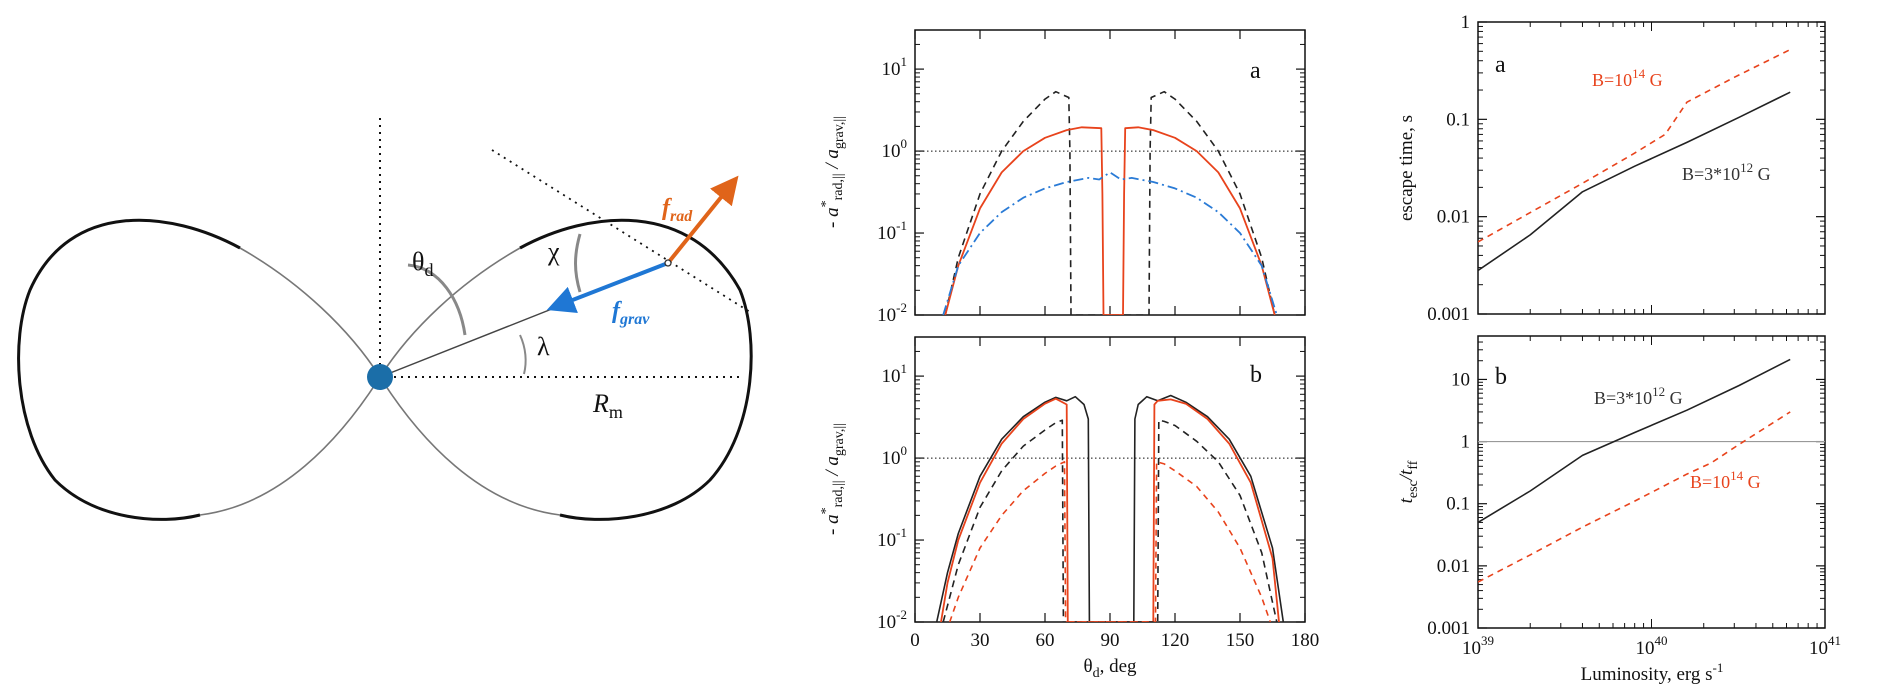 This screenshot has width=1877, height=700. Describe the element at coordinates (607, 405) in the screenshot. I see `r-m-label: Rm` at that location.